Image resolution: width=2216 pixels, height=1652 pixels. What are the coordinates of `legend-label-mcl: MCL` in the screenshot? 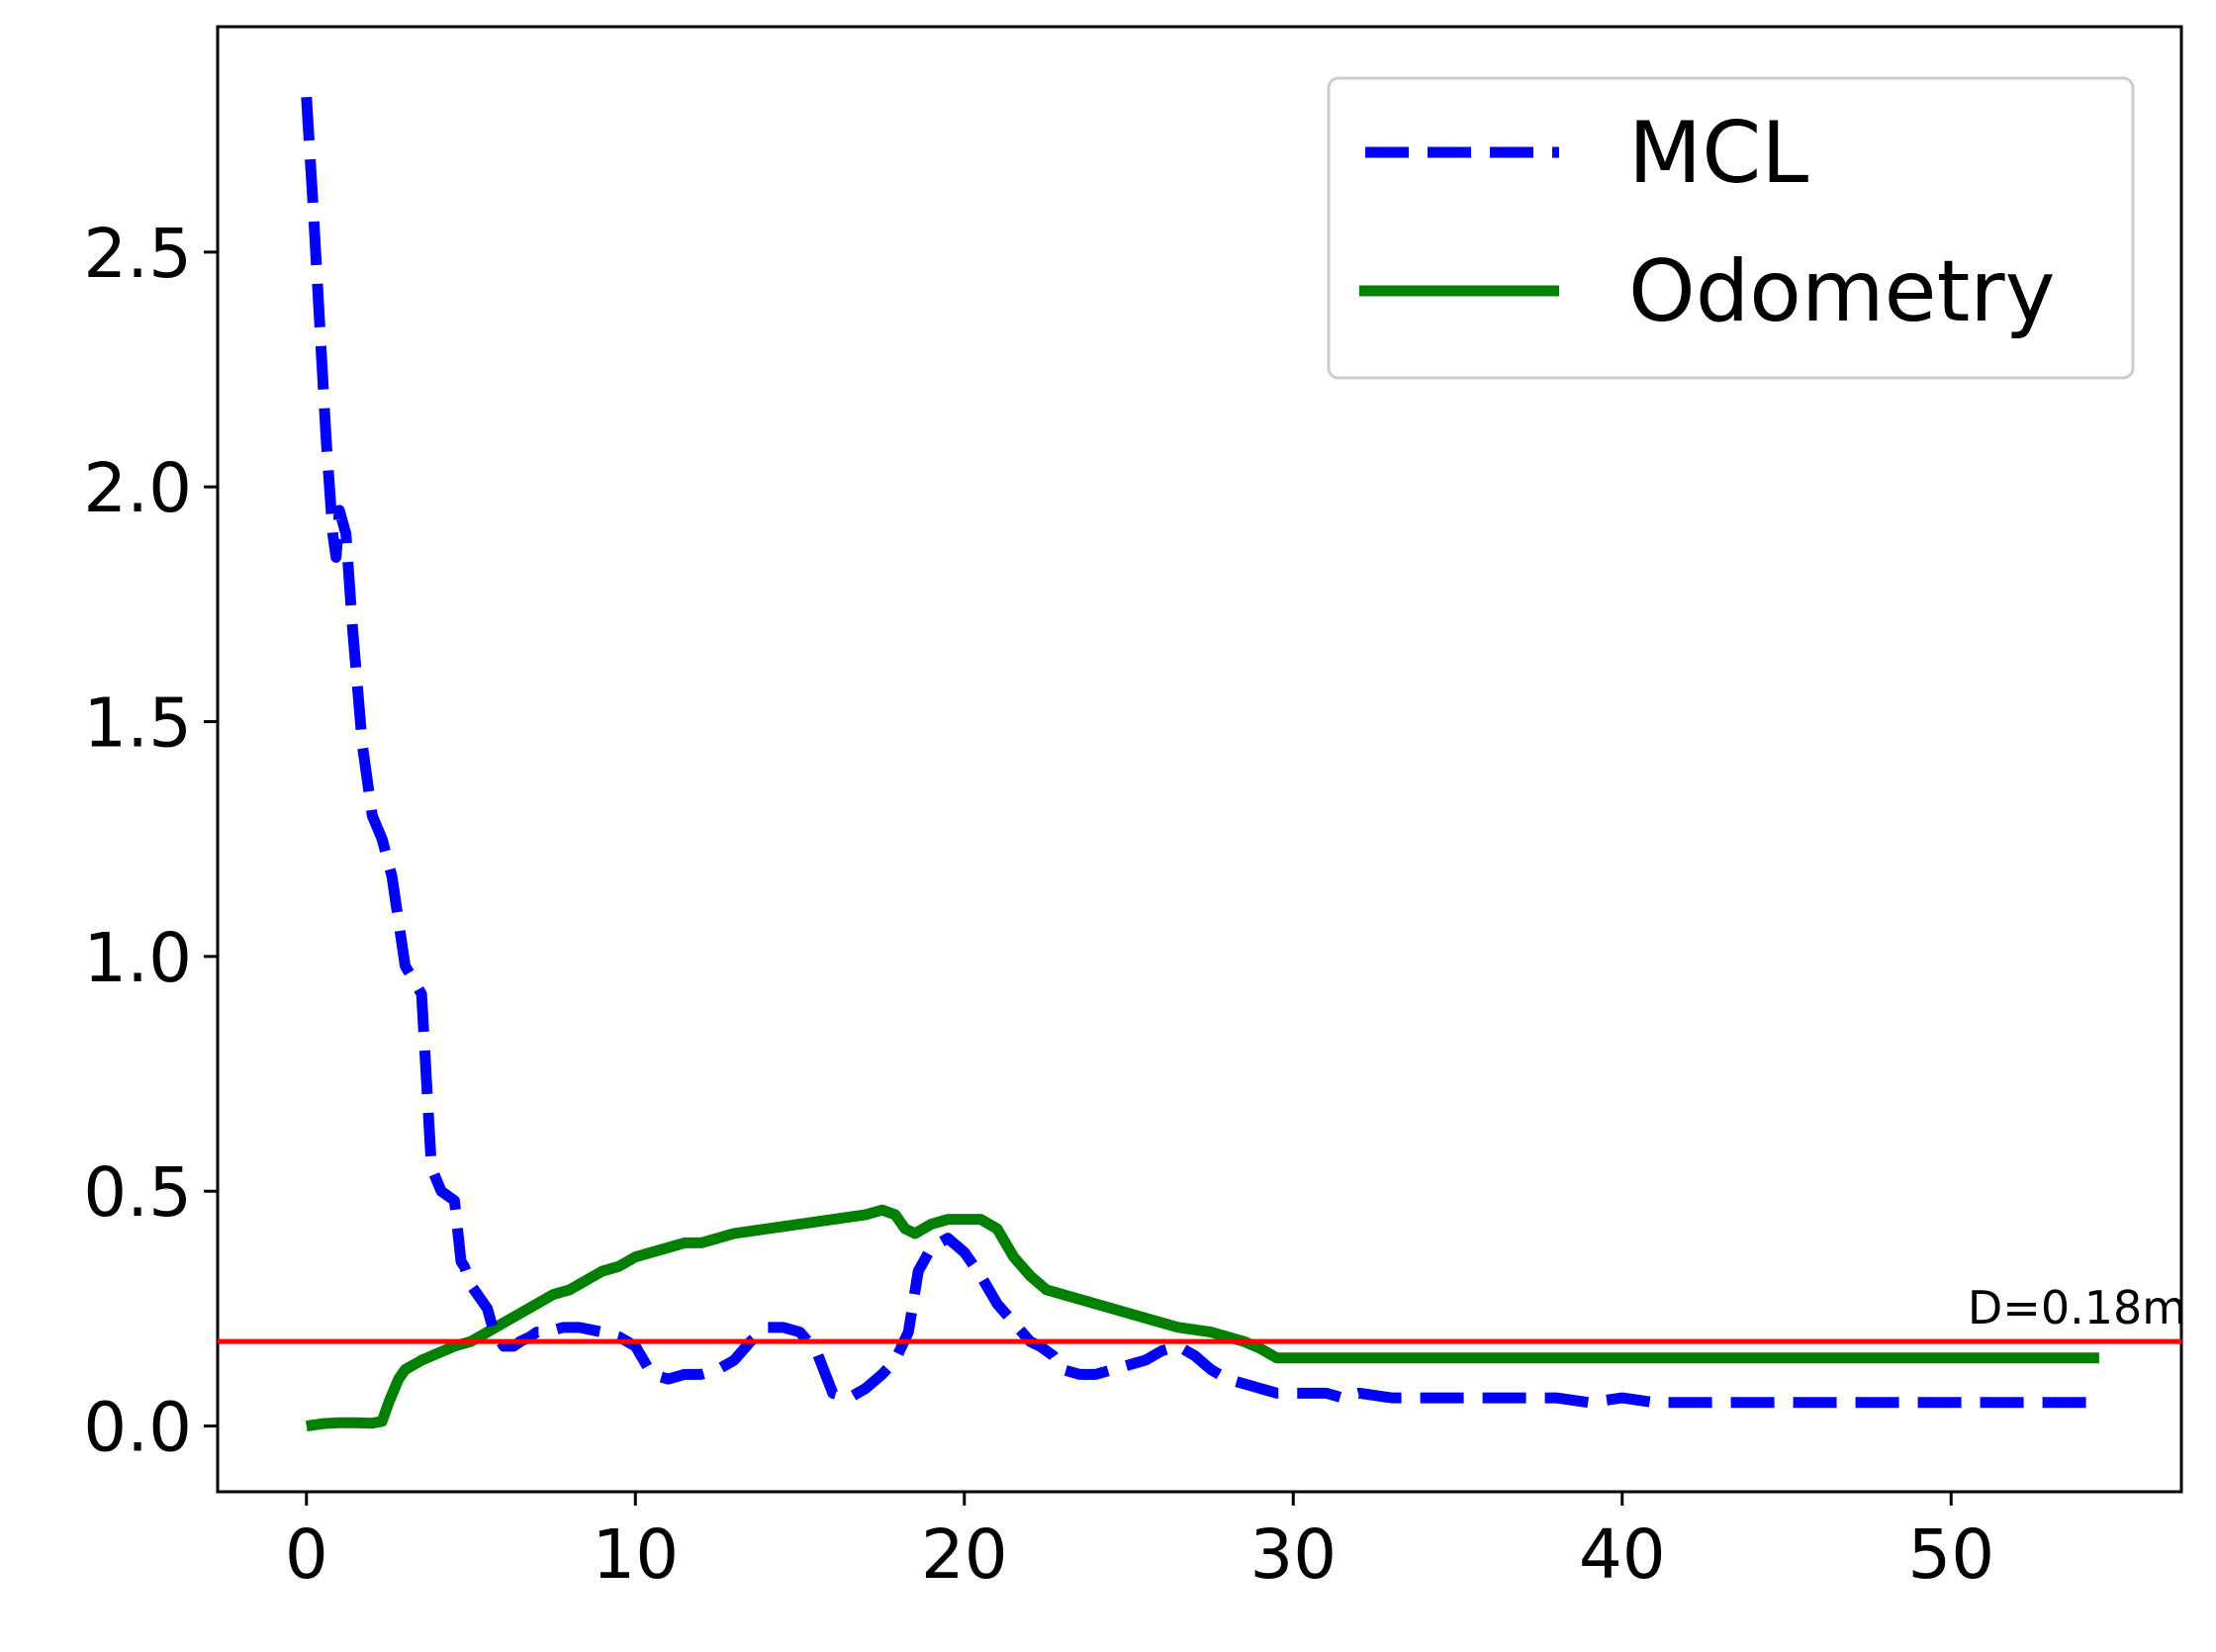 It's located at (1718, 153).